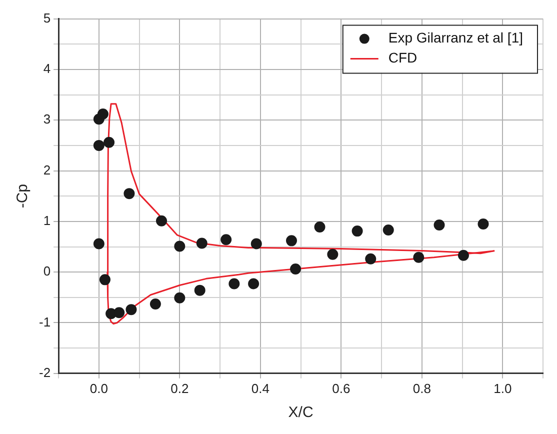 This screenshot has width=557, height=434. What do you see at coordinates (47, 271) in the screenshot?
I see `y-tick-label: 0` at bounding box center [47, 271].